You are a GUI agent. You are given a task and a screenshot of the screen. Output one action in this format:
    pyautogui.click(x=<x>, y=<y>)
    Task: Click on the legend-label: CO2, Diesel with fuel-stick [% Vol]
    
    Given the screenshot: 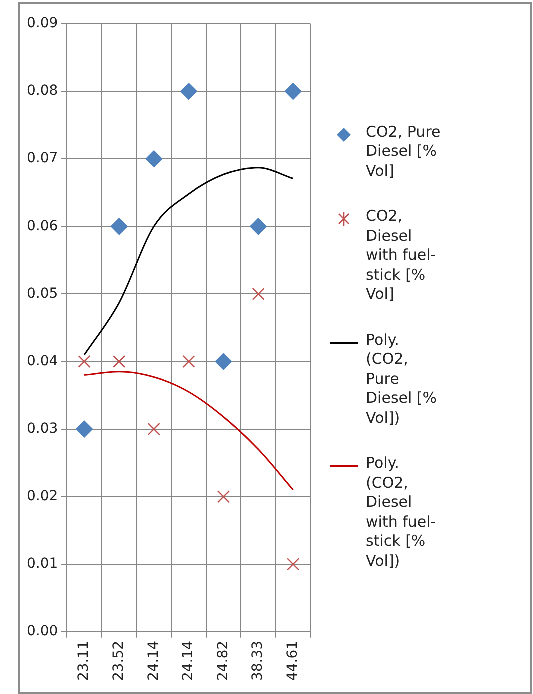 What is the action you would take?
    pyautogui.click(x=402, y=256)
    